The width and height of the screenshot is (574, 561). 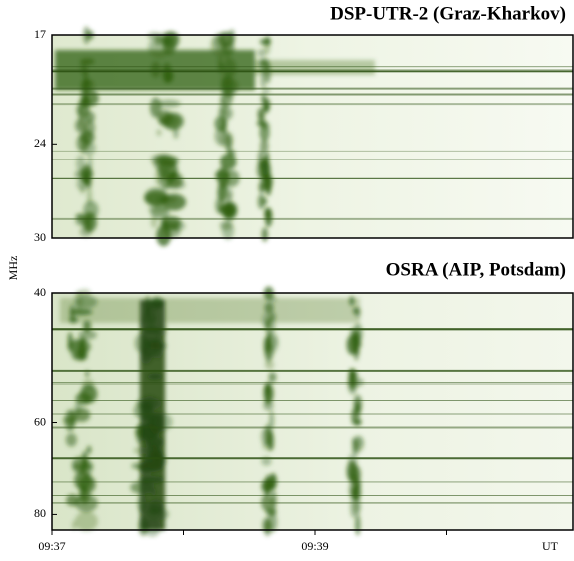 What do you see at coordinates (40, 292) in the screenshot?
I see `y-tick-label: 40` at bounding box center [40, 292].